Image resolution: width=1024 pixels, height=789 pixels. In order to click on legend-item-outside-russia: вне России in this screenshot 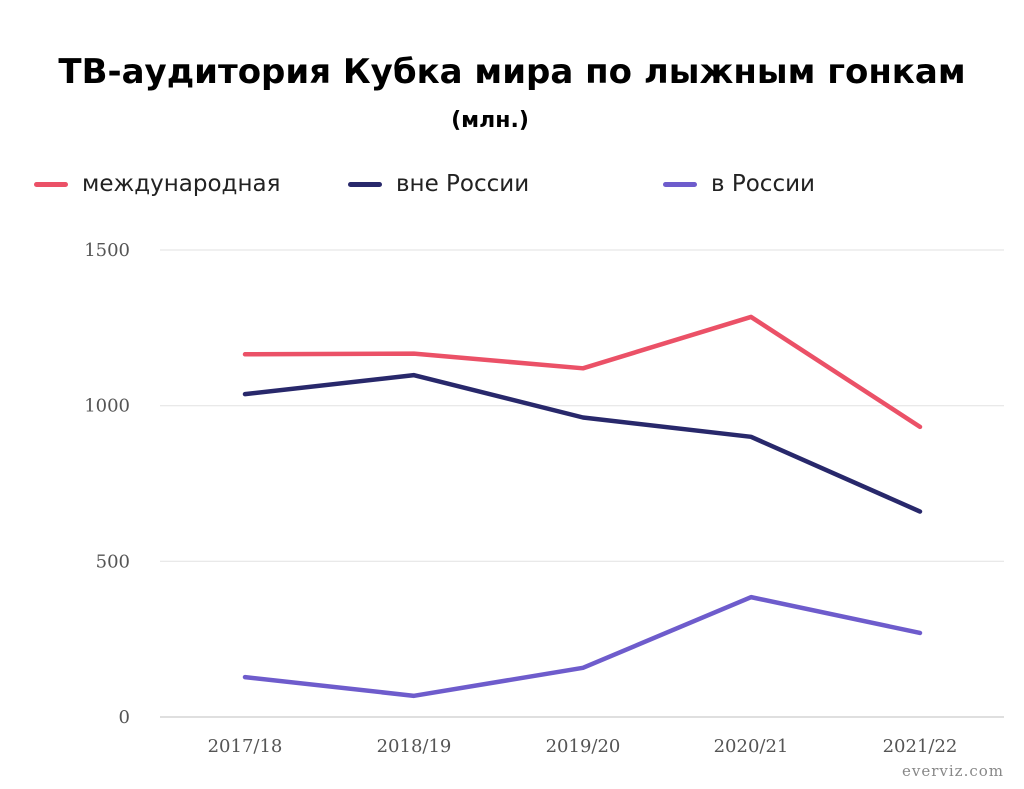, I will do `click(438, 184)`.